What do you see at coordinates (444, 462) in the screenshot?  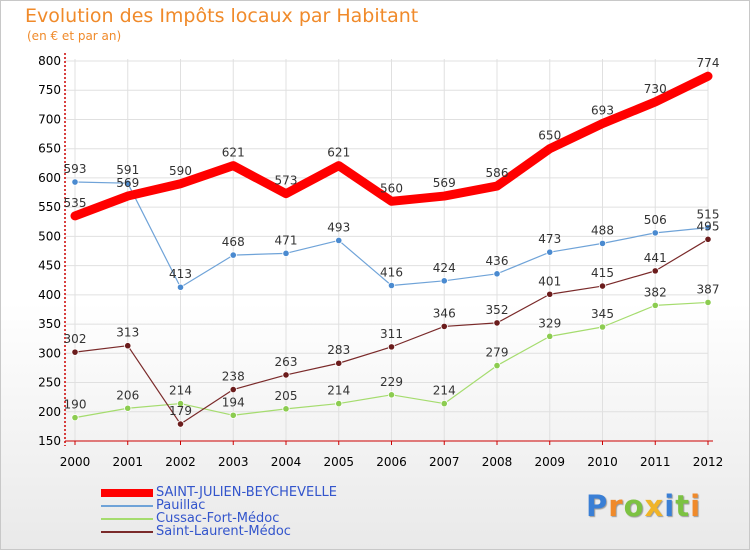 I see `x-tick-label: 2007` at bounding box center [444, 462].